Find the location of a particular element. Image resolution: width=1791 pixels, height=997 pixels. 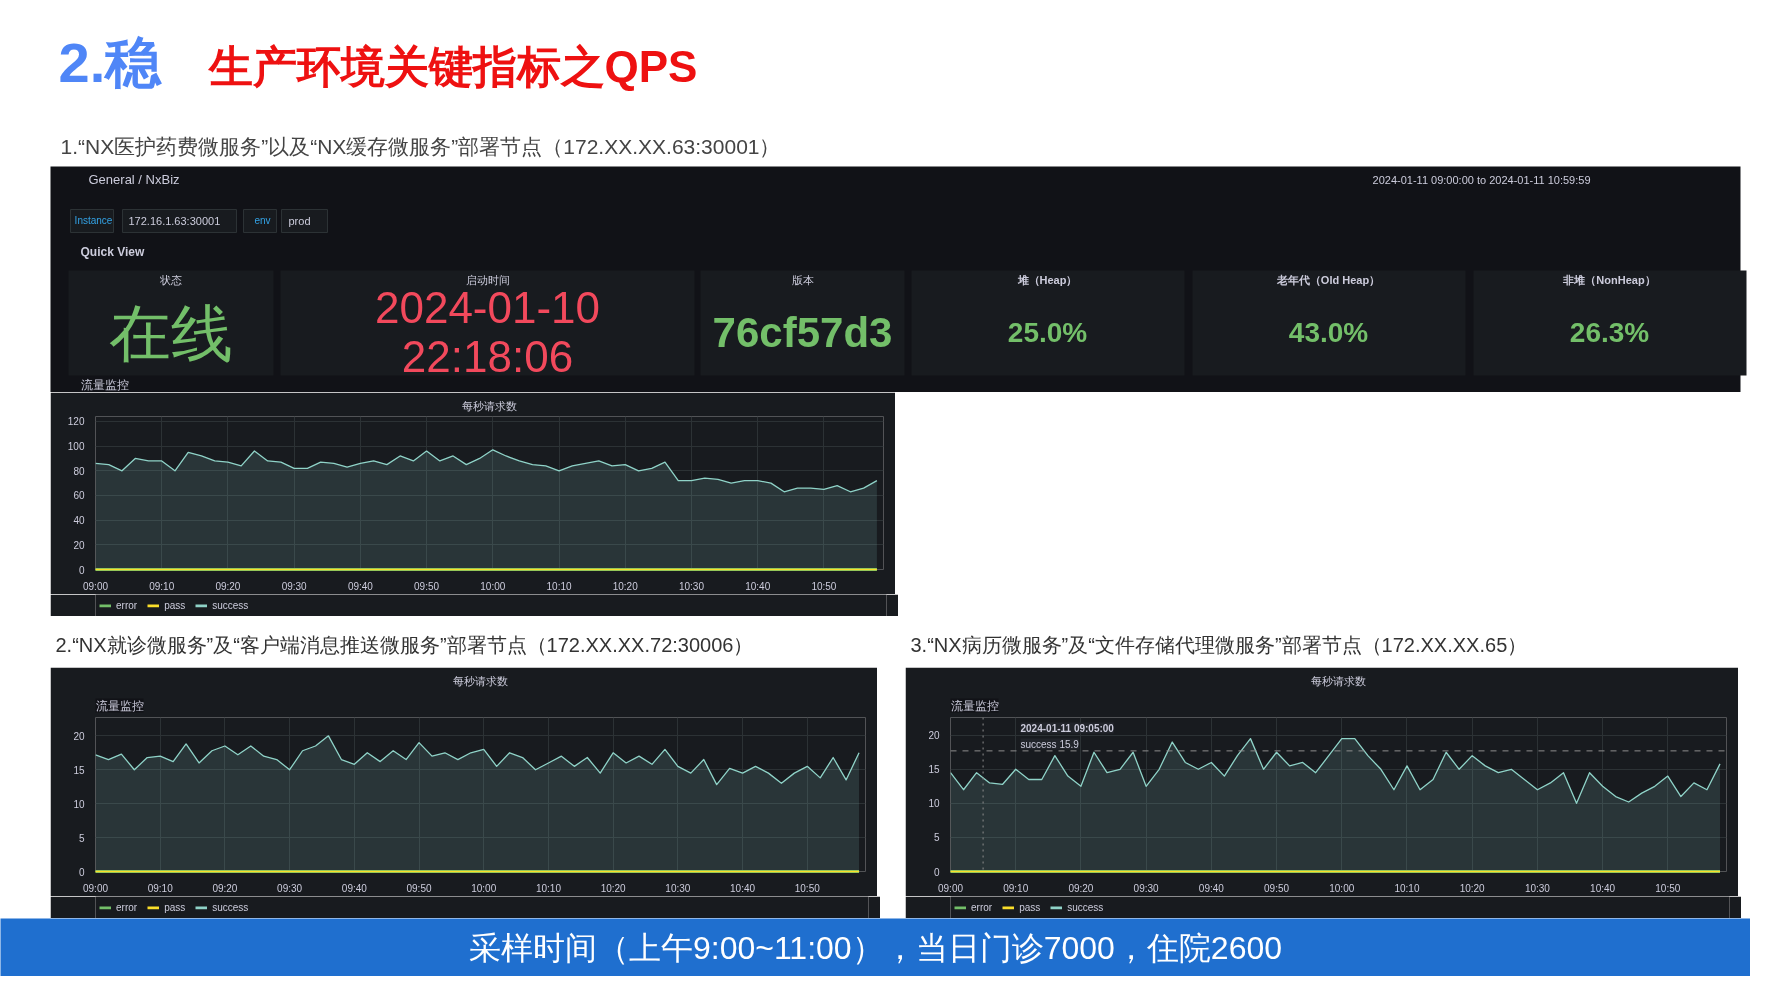

text: Quick View is located at coordinates (112, 251).